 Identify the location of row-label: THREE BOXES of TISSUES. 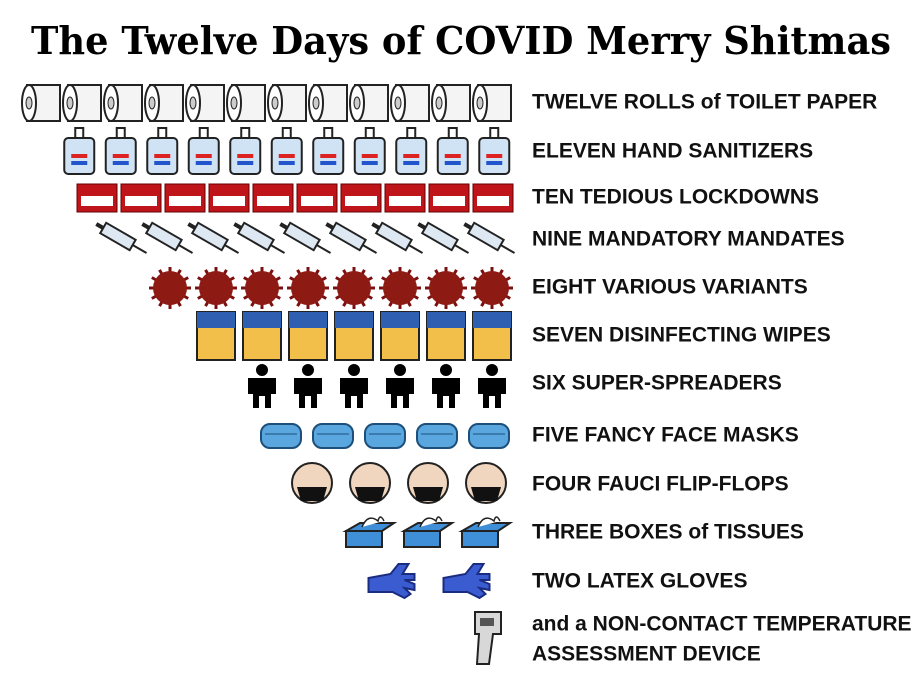
(668, 532).